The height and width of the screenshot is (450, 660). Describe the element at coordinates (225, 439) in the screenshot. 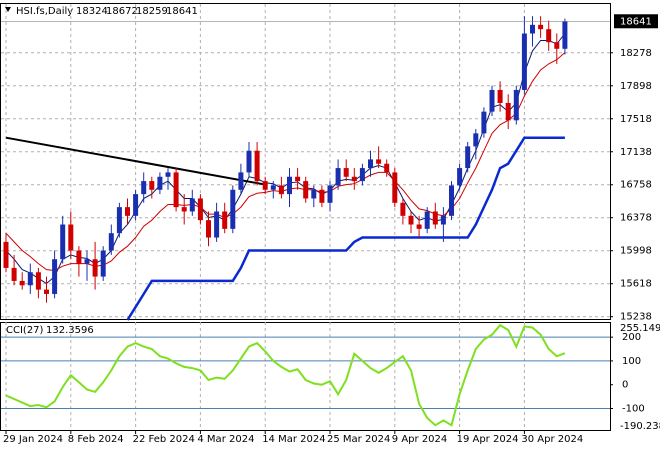

I see `x-tick-label: 4 Mar 2024` at that location.